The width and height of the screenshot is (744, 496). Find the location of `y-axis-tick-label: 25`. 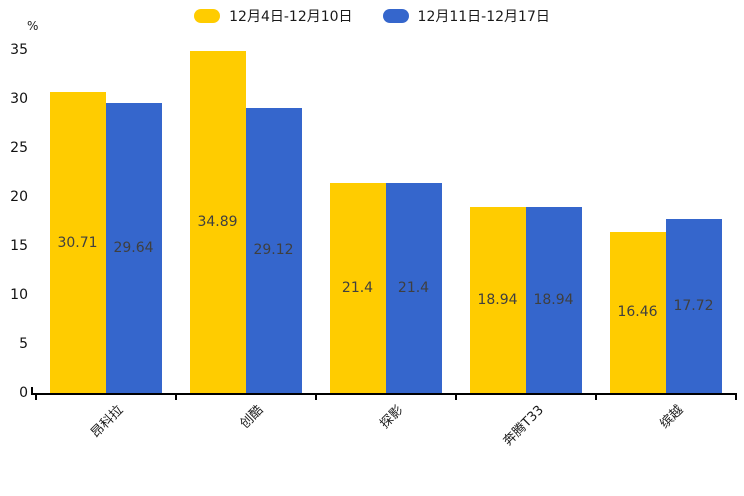

y-axis-tick-label: 25 is located at coordinates (19, 148).